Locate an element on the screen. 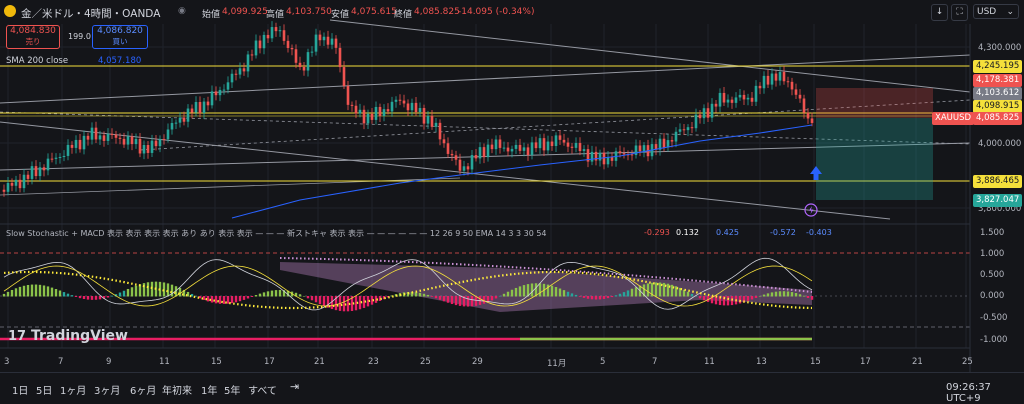 The height and width of the screenshot is (404, 1024). time-tick: 7 is located at coordinates (655, 362).